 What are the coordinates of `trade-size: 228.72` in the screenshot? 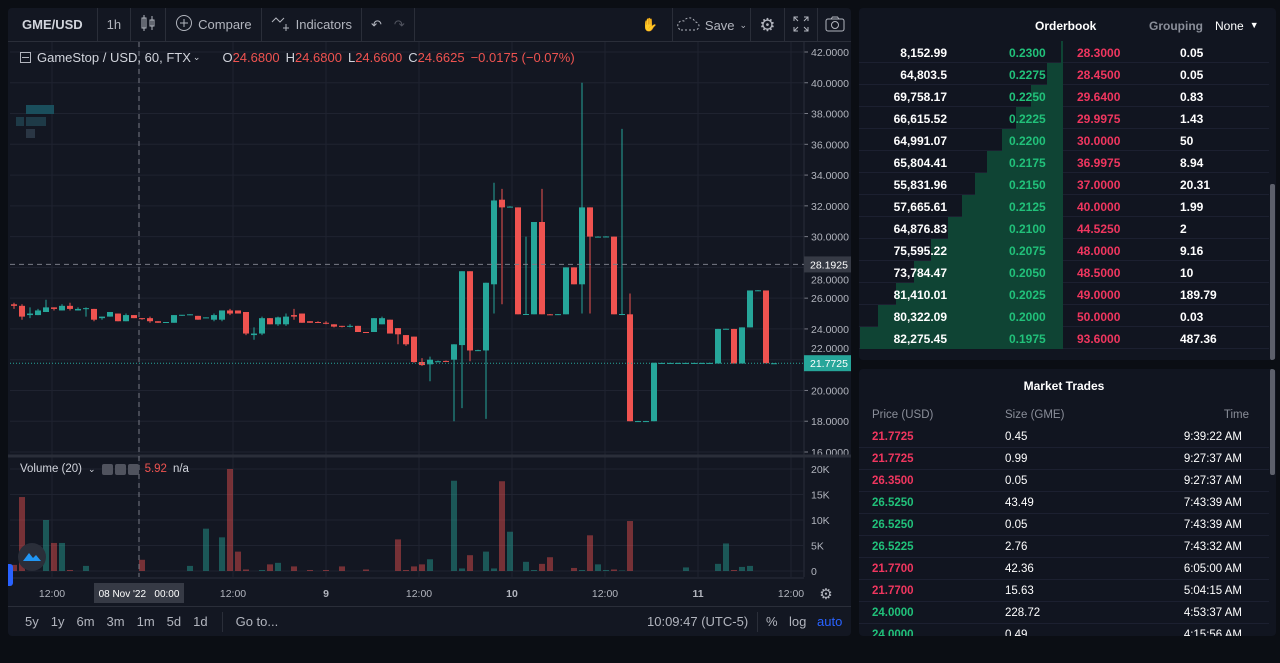 It's located at (1023, 613).